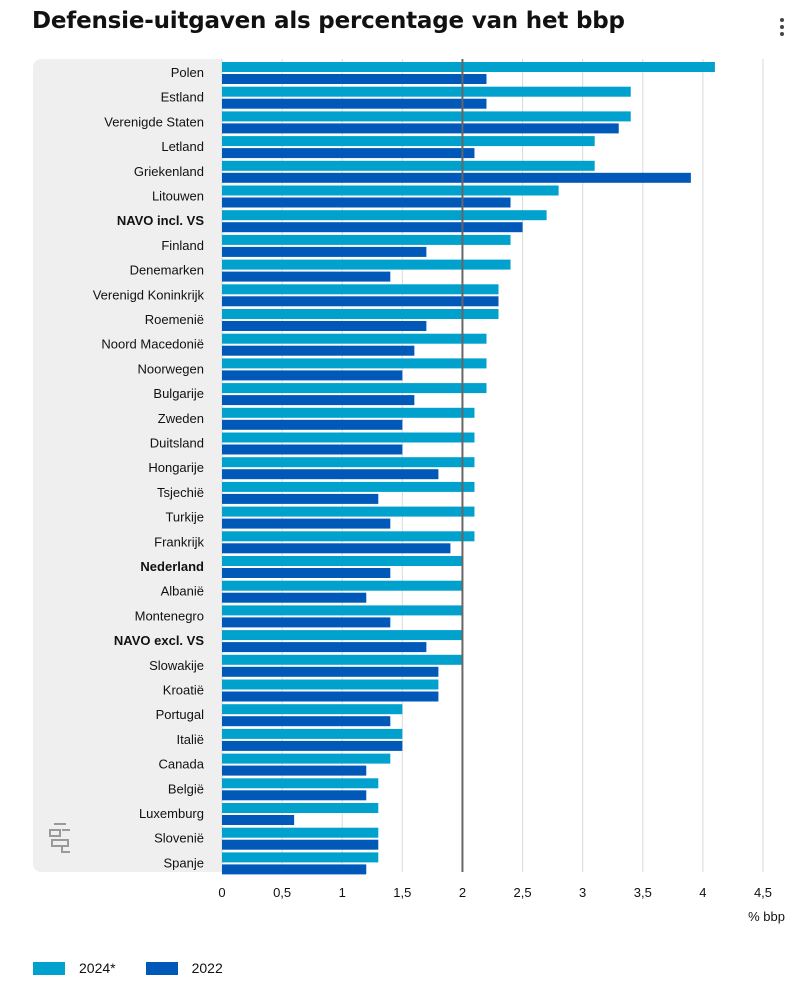  Describe the element at coordinates (178, 196) in the screenshot. I see `category-label: Litouwen` at that location.